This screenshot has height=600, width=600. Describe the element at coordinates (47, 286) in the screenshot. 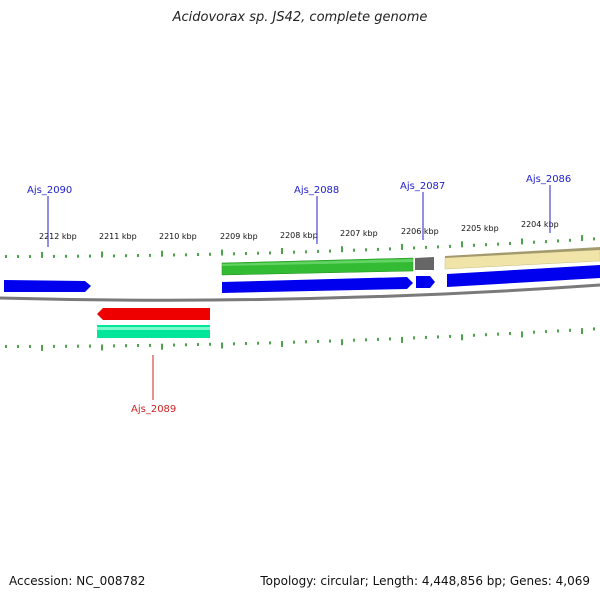

I see `gene-arrow-ajs-2090` at that location.